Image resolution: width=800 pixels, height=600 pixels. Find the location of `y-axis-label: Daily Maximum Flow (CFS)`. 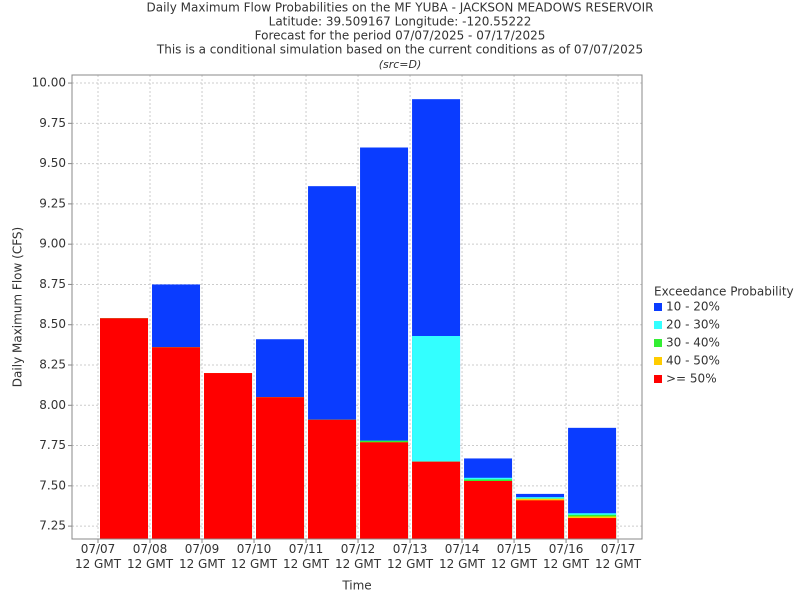

y-axis-label: Daily Maximum Flow (CFS) is located at coordinates (18, 307).